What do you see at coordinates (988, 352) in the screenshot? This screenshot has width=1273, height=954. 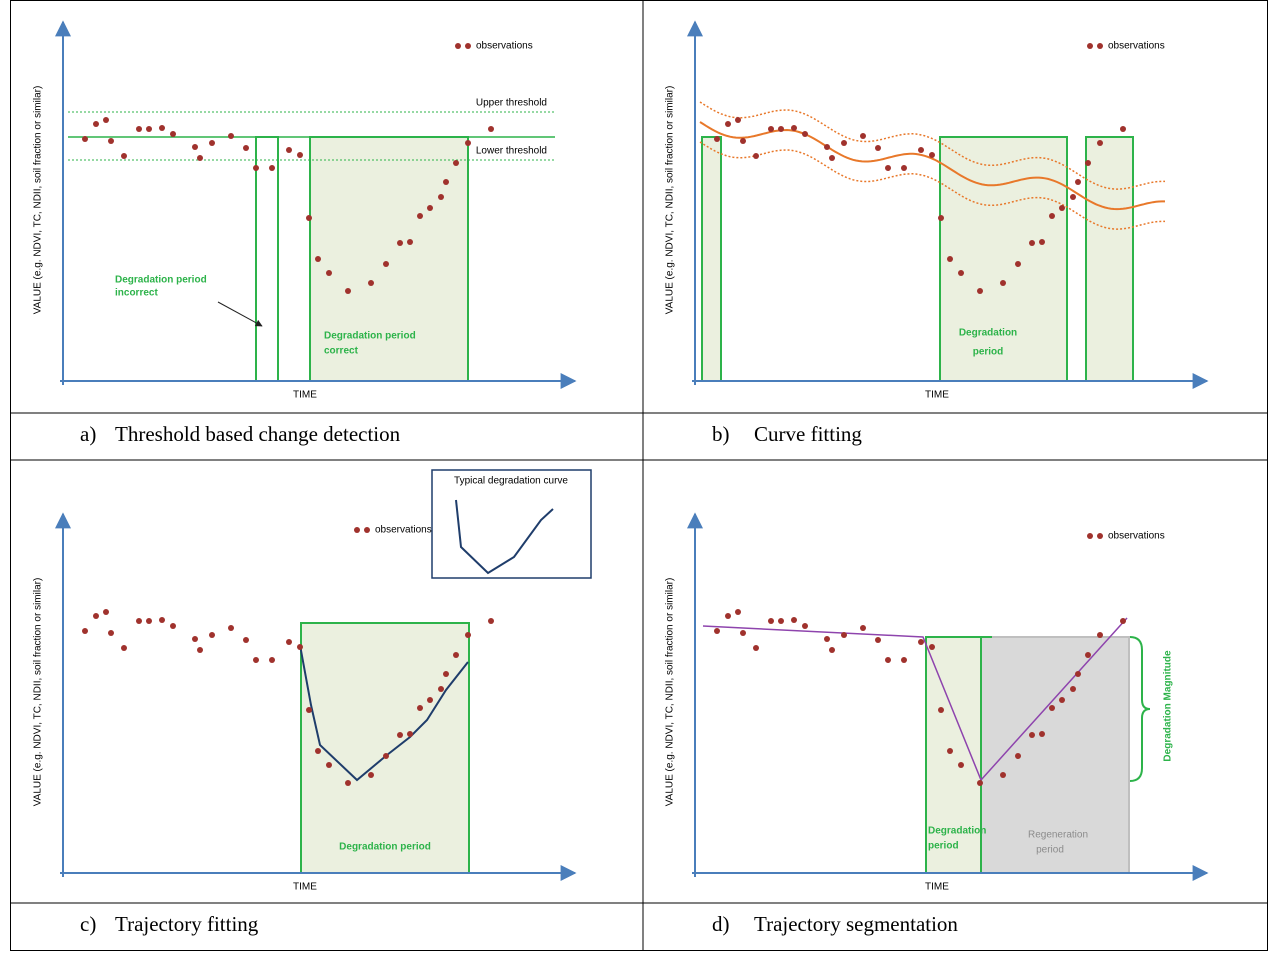 I see `note: period` at bounding box center [988, 352].